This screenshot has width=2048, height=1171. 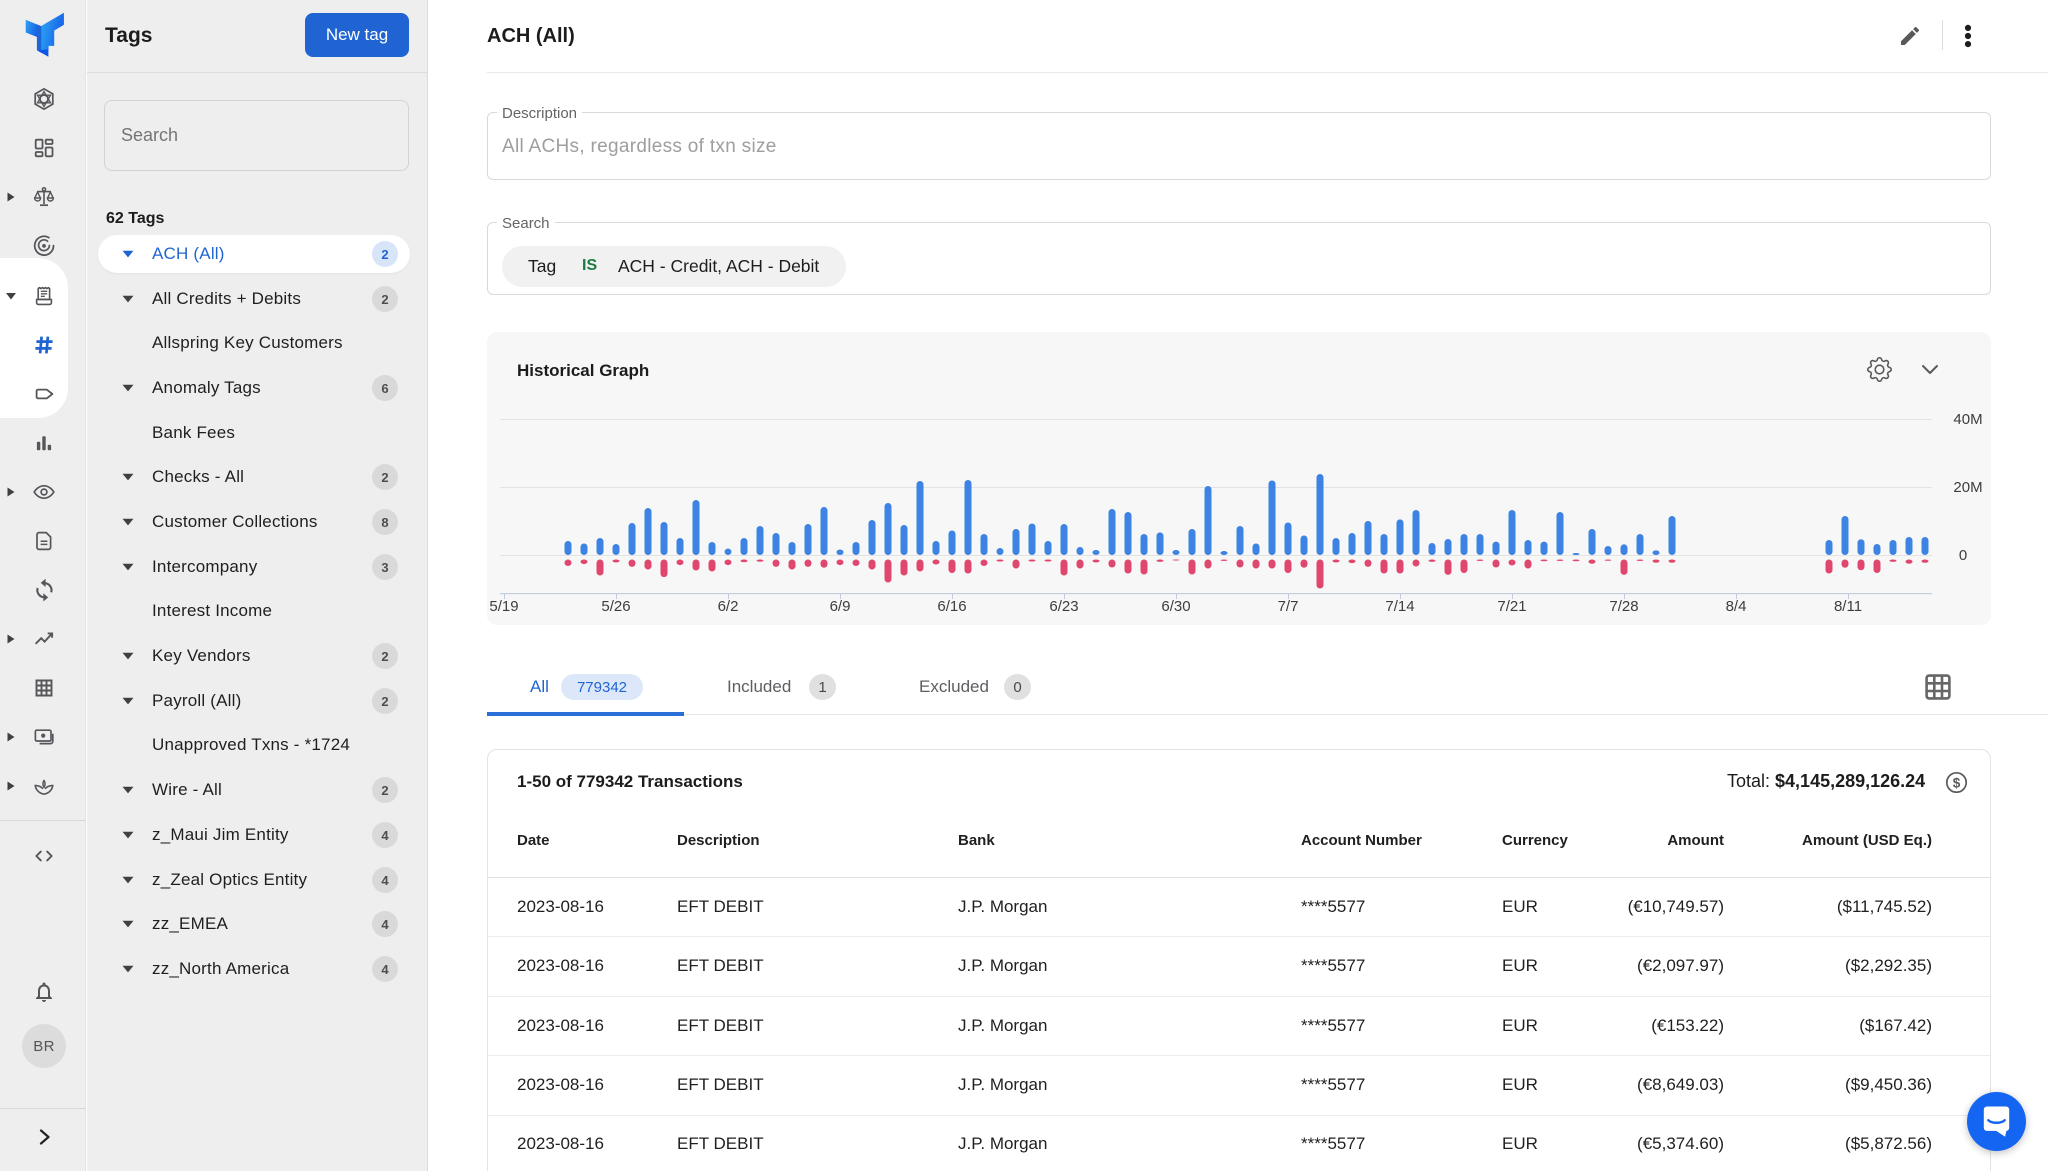 What do you see at coordinates (1963, 555) in the screenshot?
I see `svg-text: 0` at bounding box center [1963, 555].